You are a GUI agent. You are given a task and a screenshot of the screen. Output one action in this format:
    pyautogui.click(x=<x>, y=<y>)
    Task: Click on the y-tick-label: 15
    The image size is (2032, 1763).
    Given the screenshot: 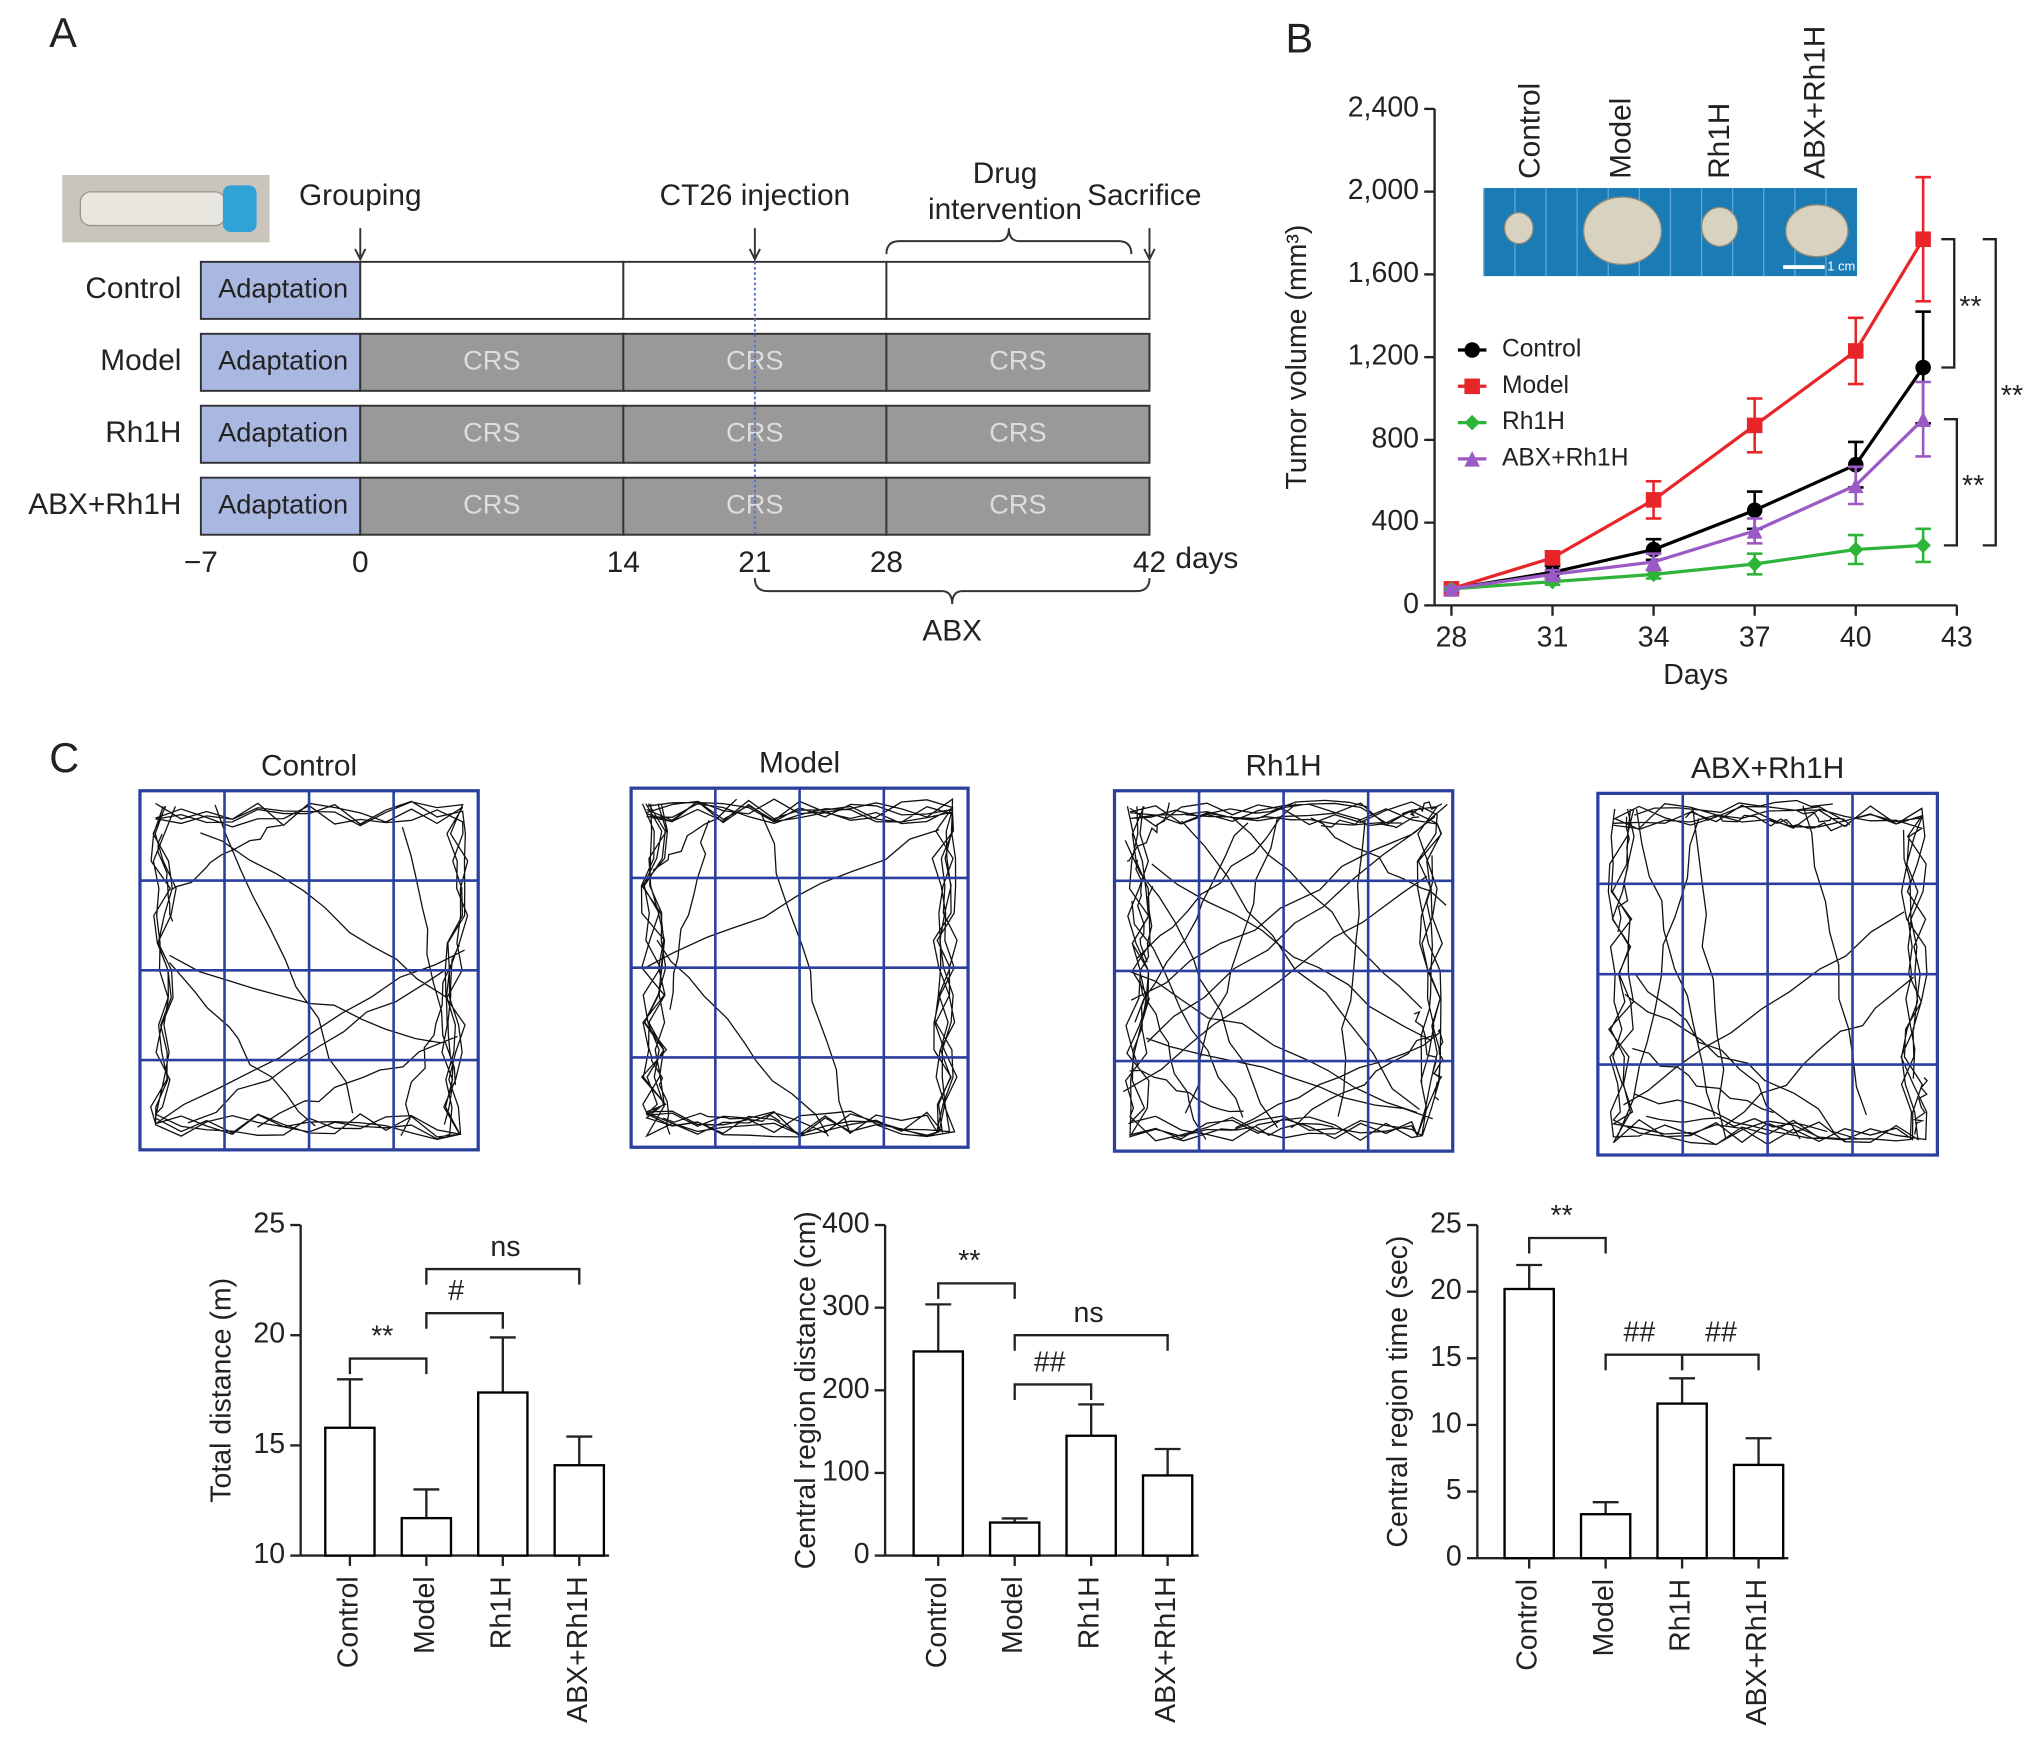 What is the action you would take?
    pyautogui.click(x=1446, y=1357)
    